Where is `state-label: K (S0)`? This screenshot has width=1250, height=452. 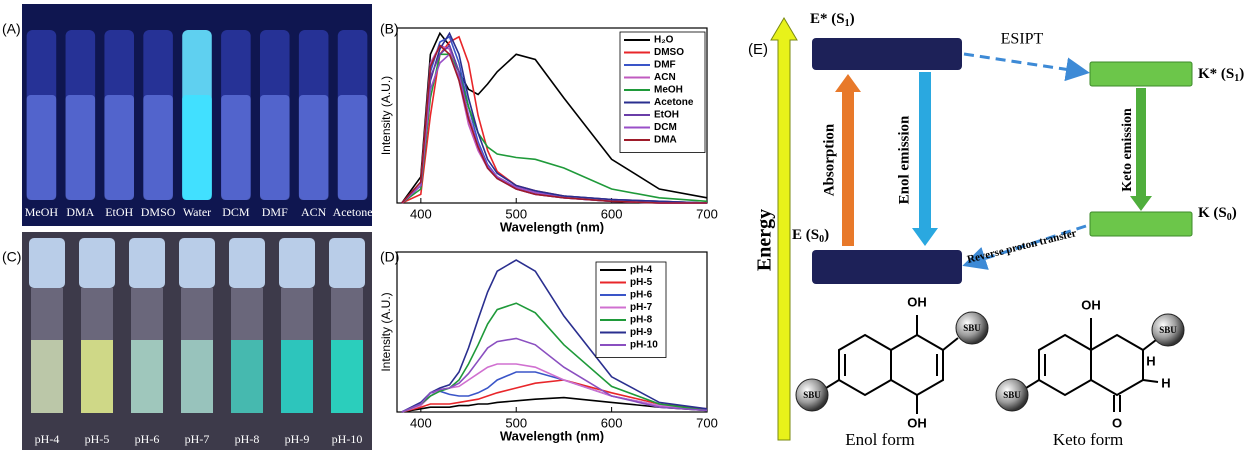 state-label: K (S0) is located at coordinates (1217, 214).